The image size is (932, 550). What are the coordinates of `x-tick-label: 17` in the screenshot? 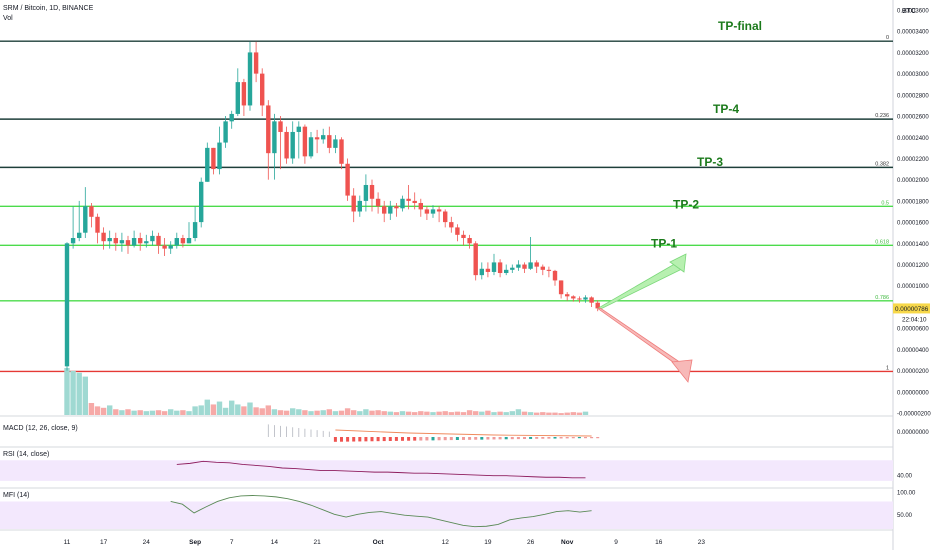 It's located at (104, 542).